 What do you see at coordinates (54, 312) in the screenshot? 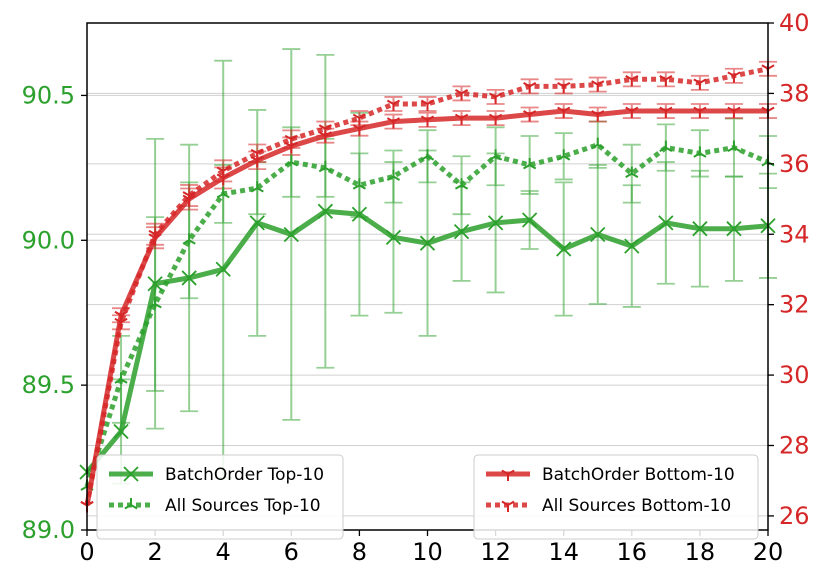
I see `left-axis: 89.0 89.5 90.0 90.5` at bounding box center [54, 312].